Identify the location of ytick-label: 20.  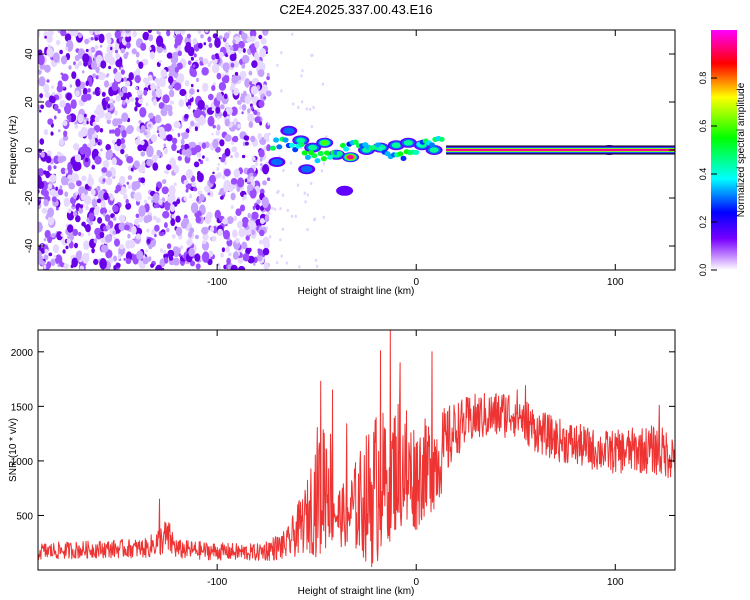
(29, 102).